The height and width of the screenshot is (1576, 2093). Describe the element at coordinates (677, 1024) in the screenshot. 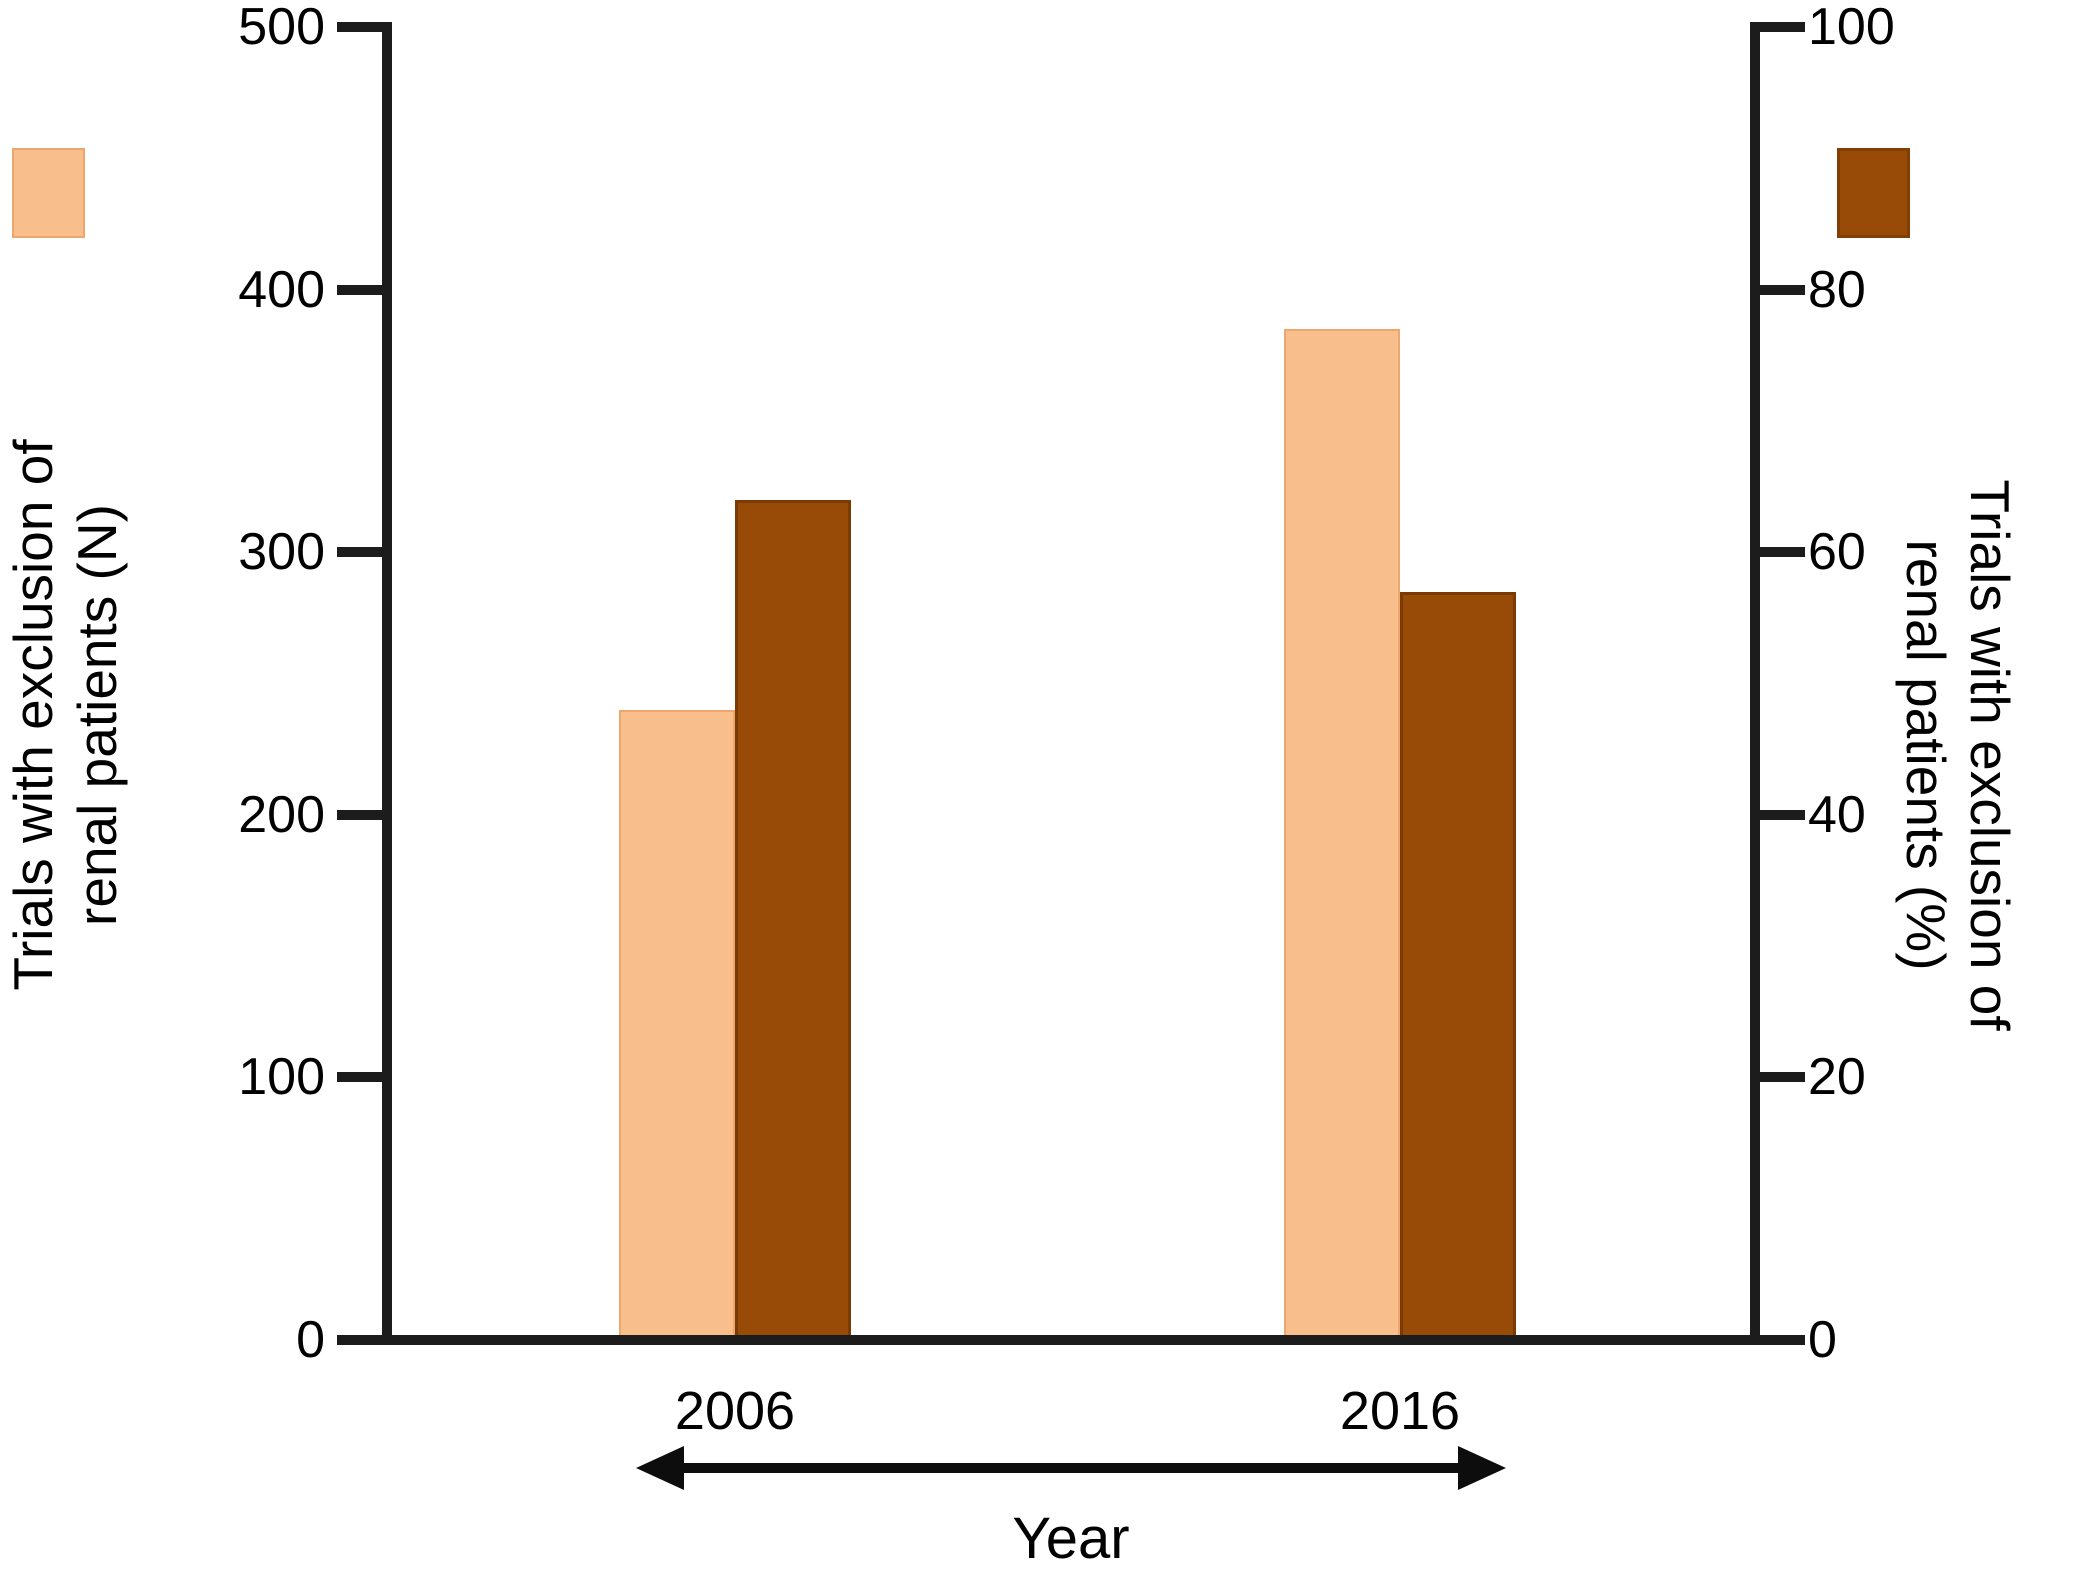

I see `bar-2006-count` at that location.